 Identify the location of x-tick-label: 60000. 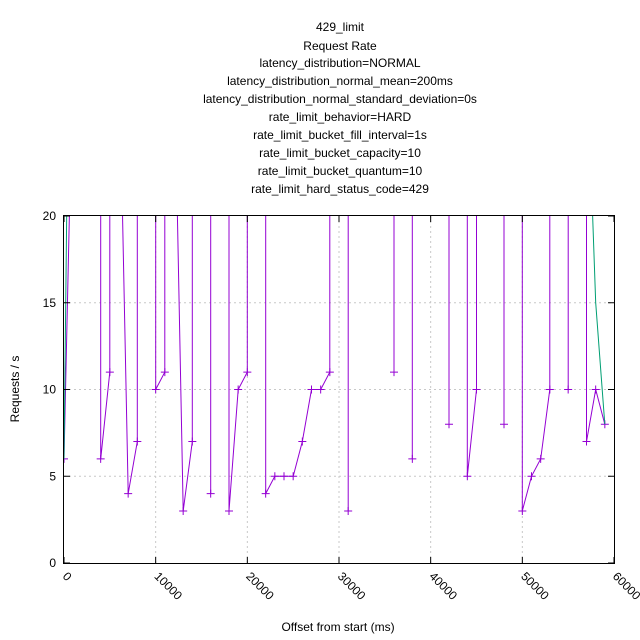
(625, 586).